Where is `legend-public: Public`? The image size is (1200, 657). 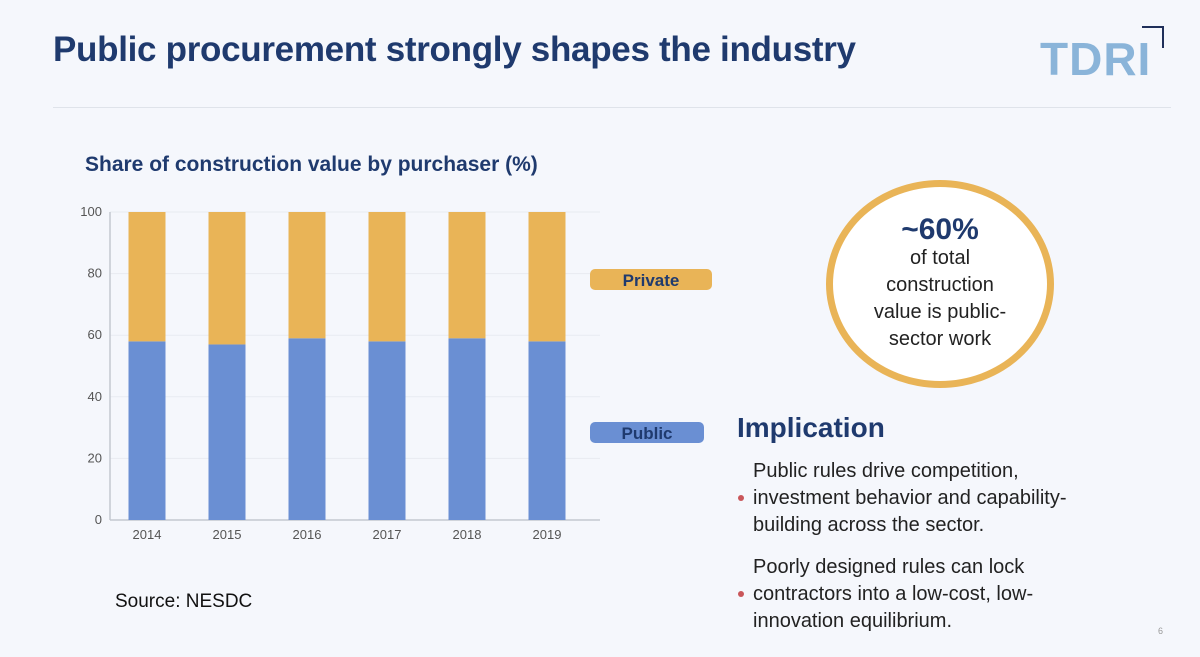
legend-public: Public is located at coordinates (647, 432).